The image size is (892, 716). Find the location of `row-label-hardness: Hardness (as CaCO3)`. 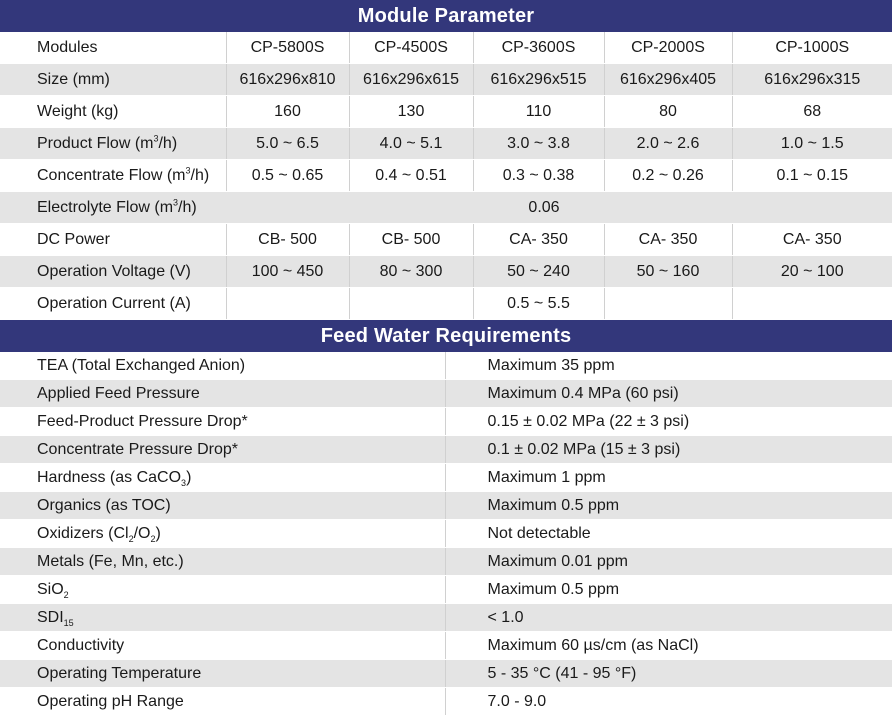

row-label-hardness: Hardness (as CaCO3) is located at coordinates (223, 477).